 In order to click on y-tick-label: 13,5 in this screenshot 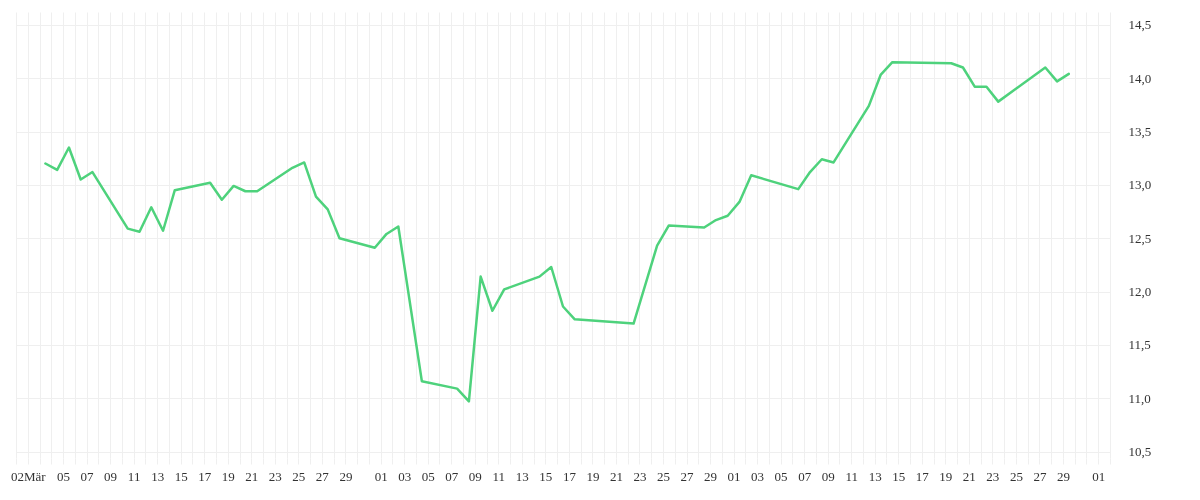, I will do `click(1140, 131)`.